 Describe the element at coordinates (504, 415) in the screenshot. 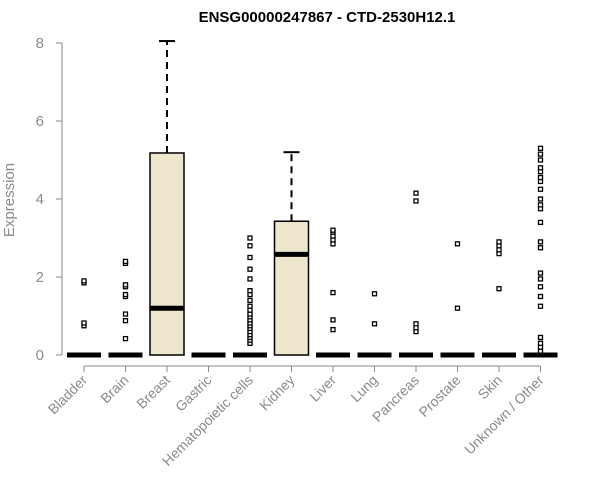

I see `x-tick-label: Unknown / Other` at that location.